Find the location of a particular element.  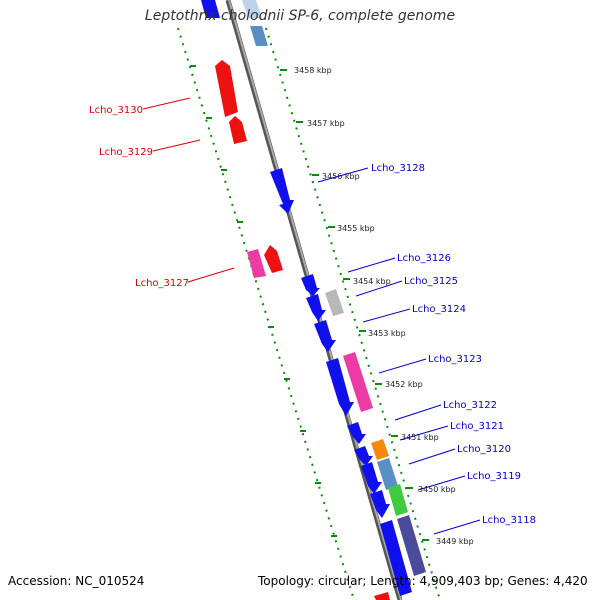

kbp-tick-label: 3458 kbp is located at coordinates (313, 70).